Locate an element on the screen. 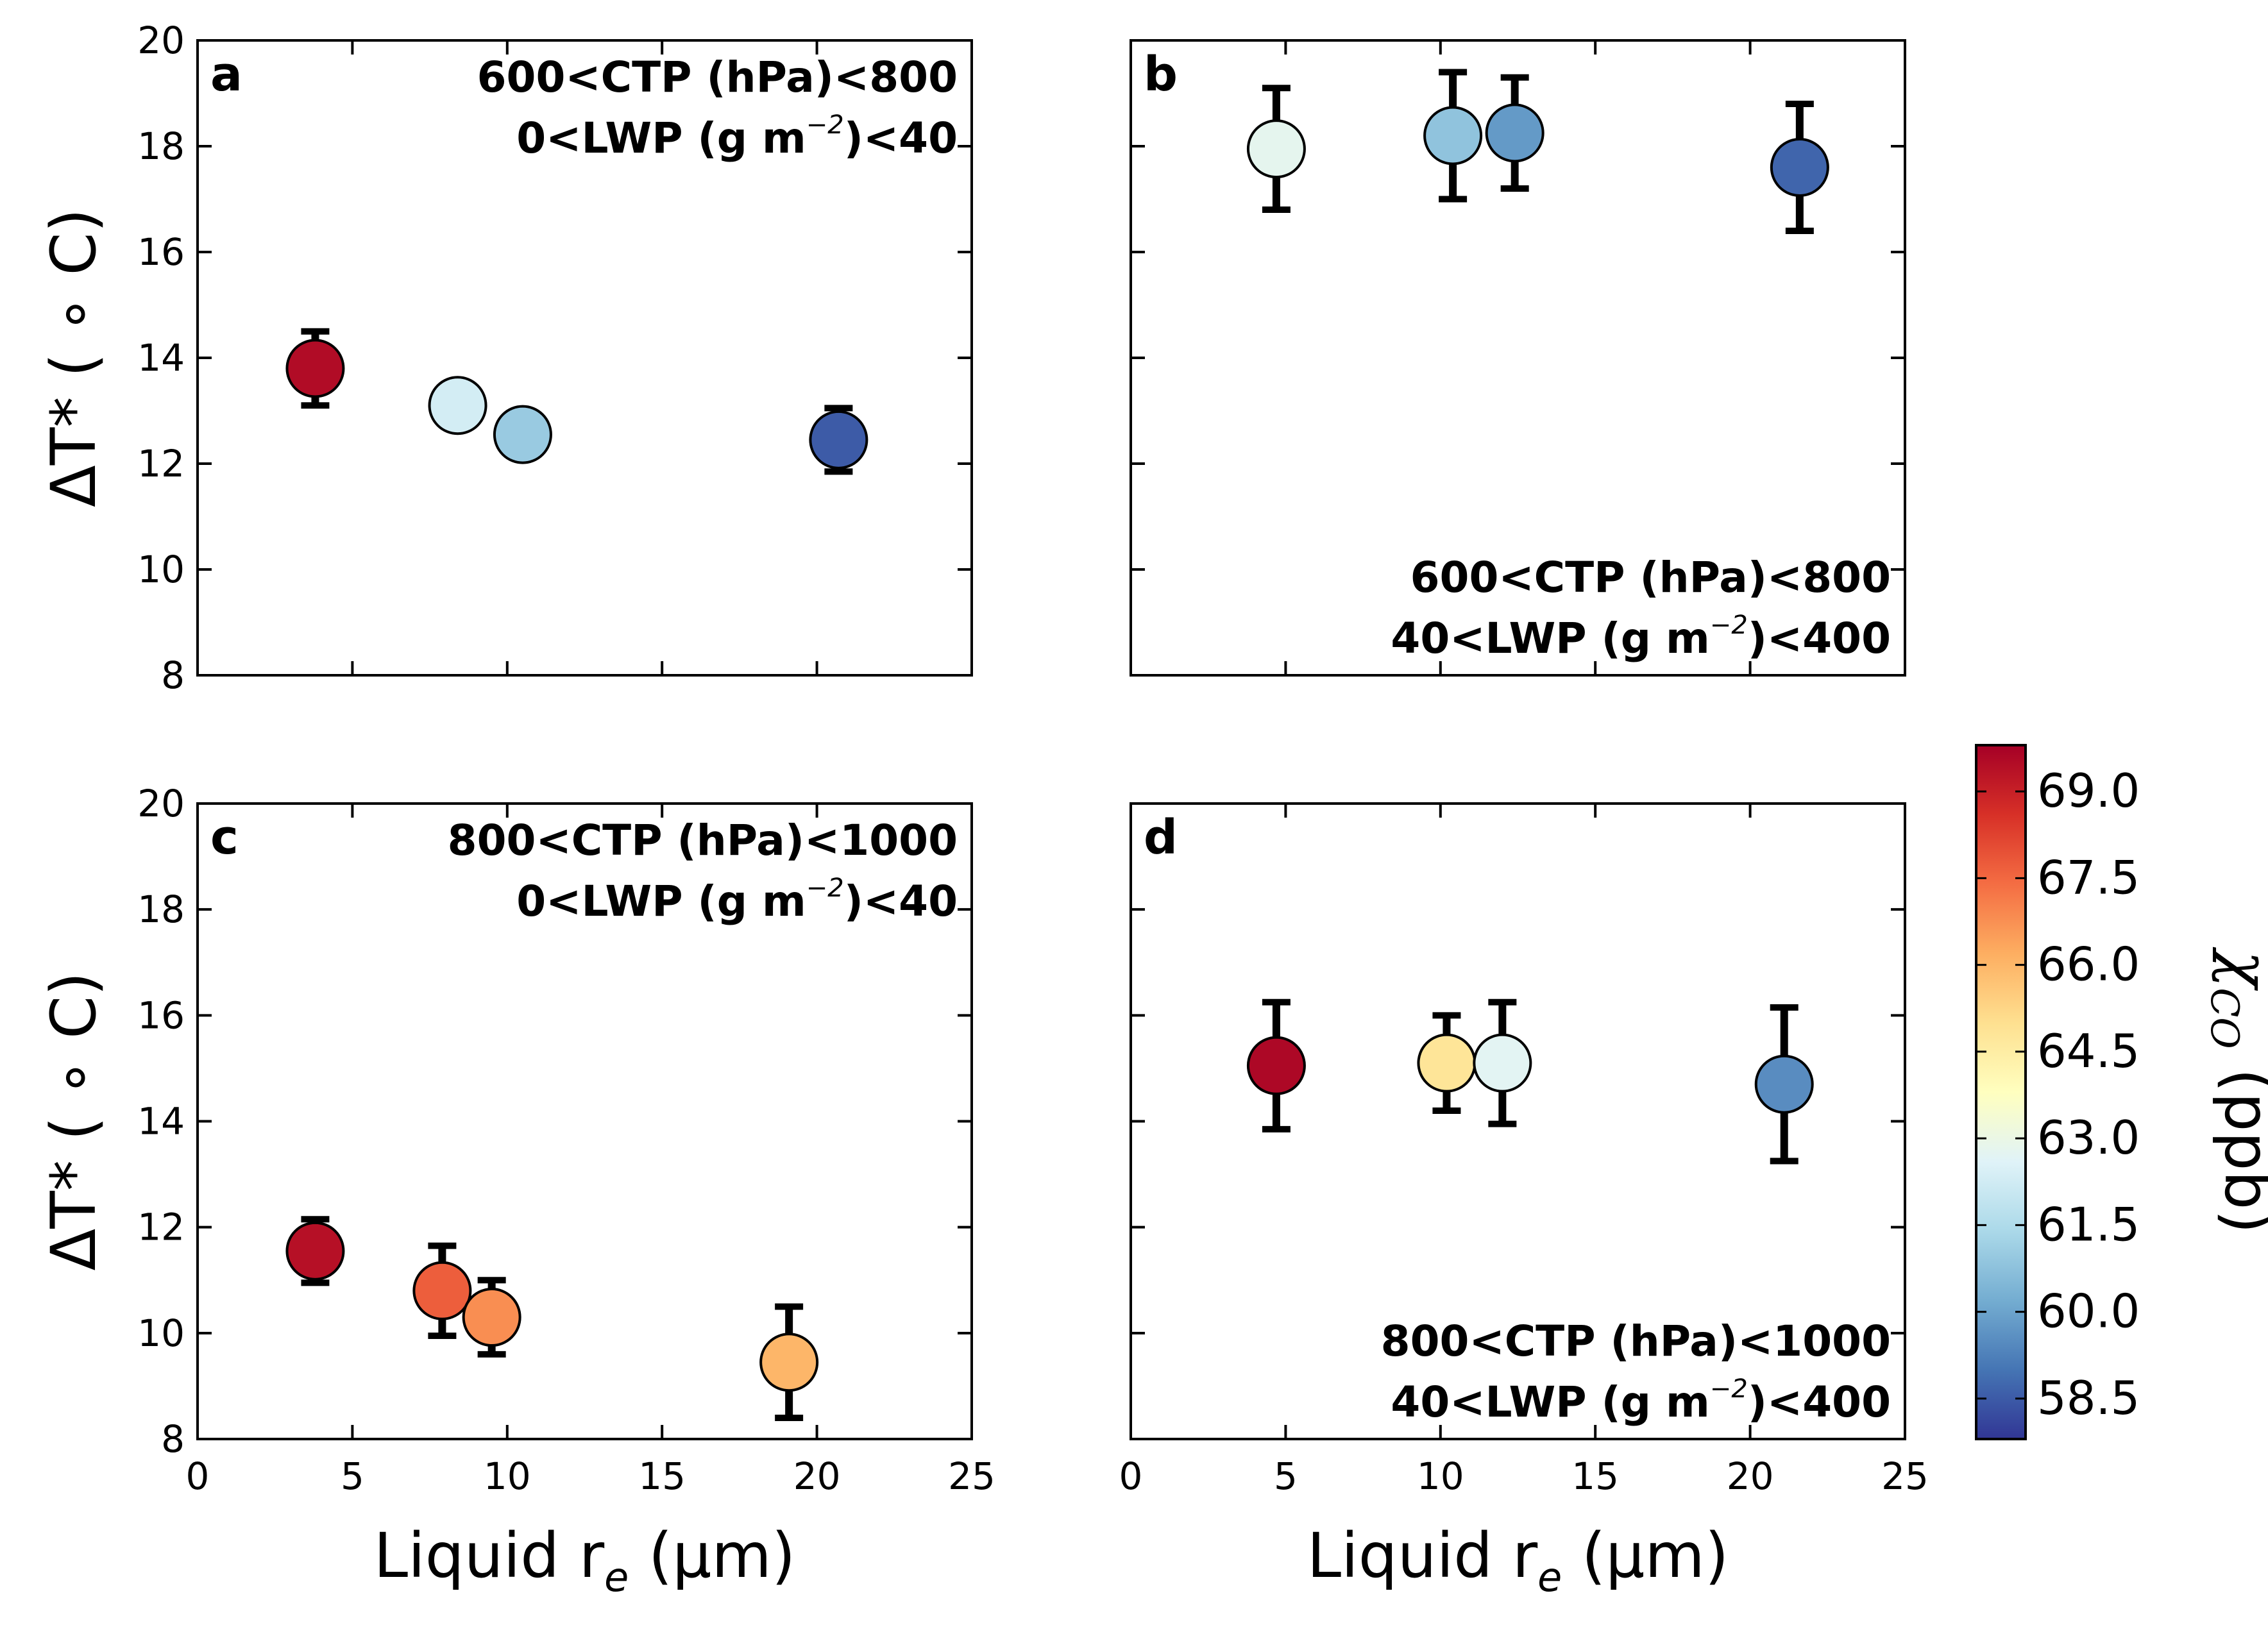 Image resolution: width=2268 pixels, height=1625 pixels. colorbar-tick-label: 60.0 is located at coordinates (2088, 1311).